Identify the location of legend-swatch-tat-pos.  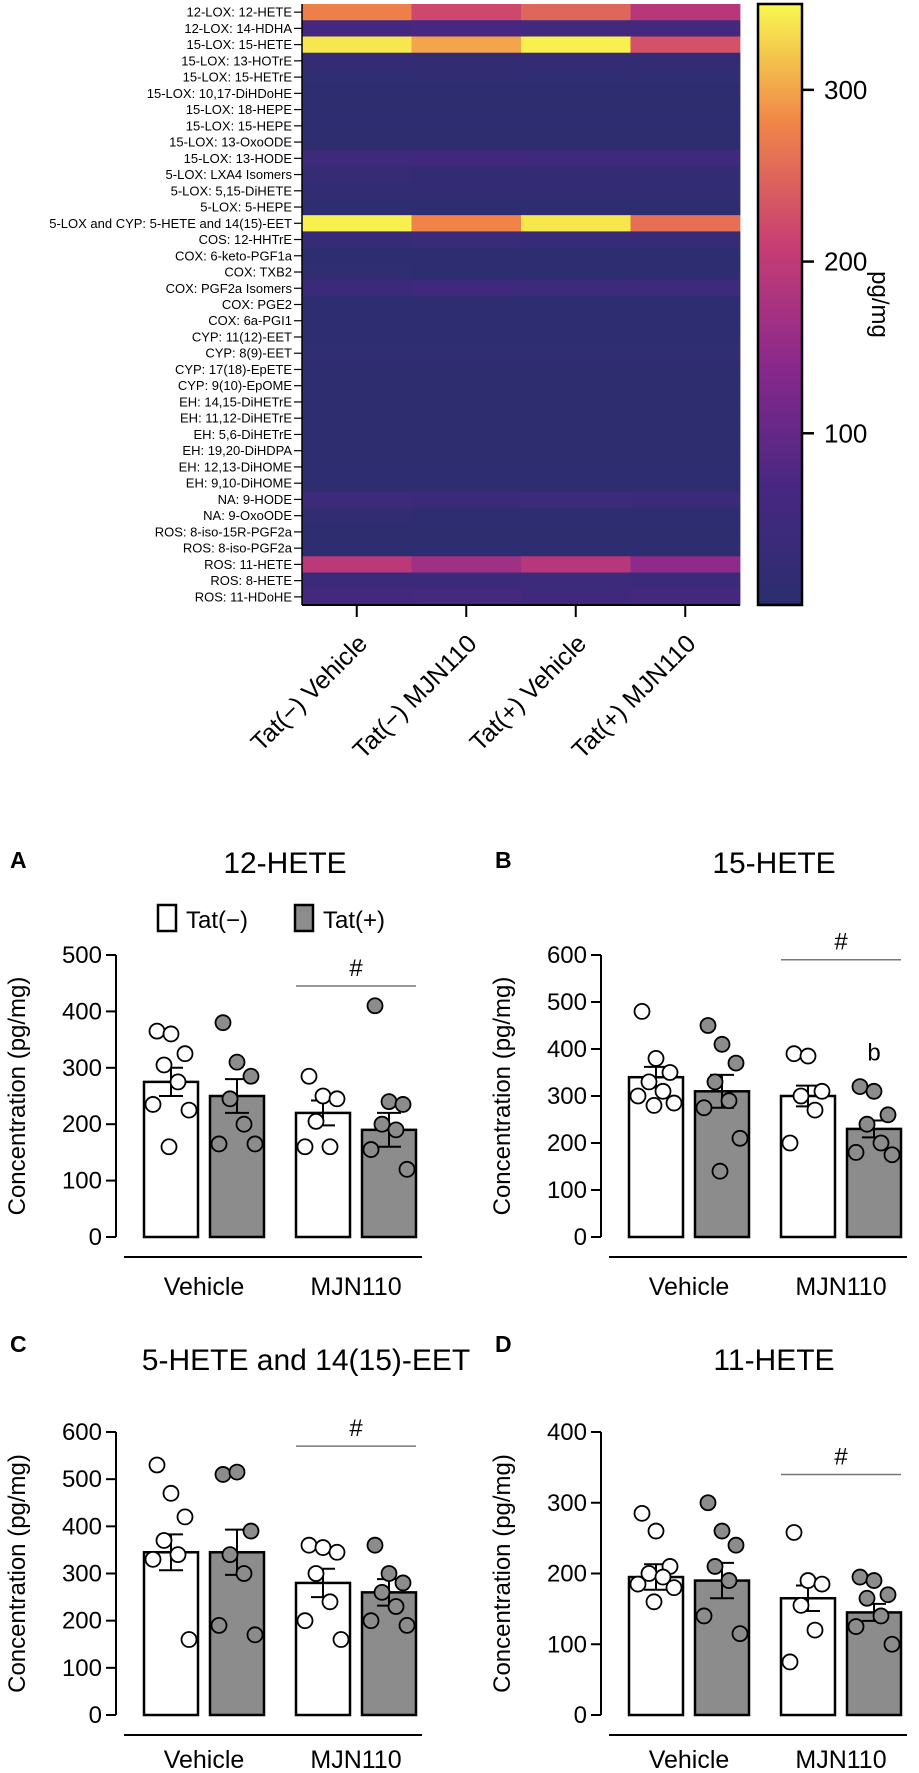
(304, 918).